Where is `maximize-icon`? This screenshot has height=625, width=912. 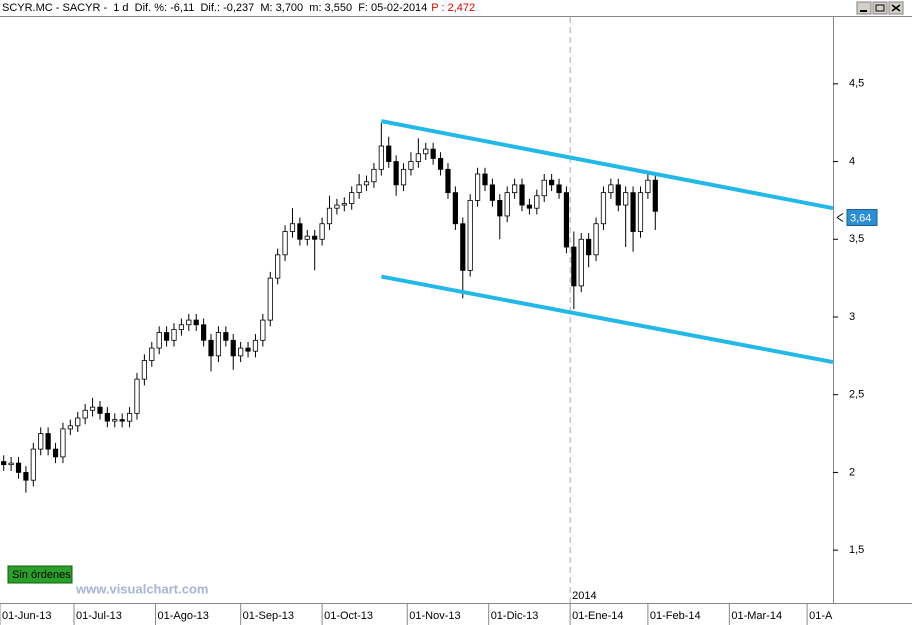 maximize-icon is located at coordinates (880, 8).